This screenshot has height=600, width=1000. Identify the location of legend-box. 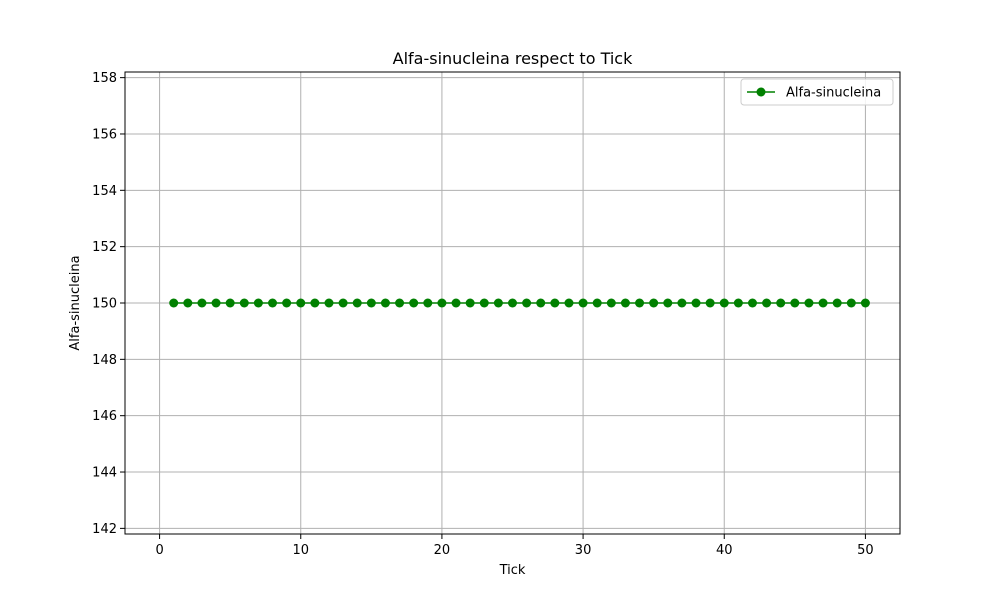
(817, 92).